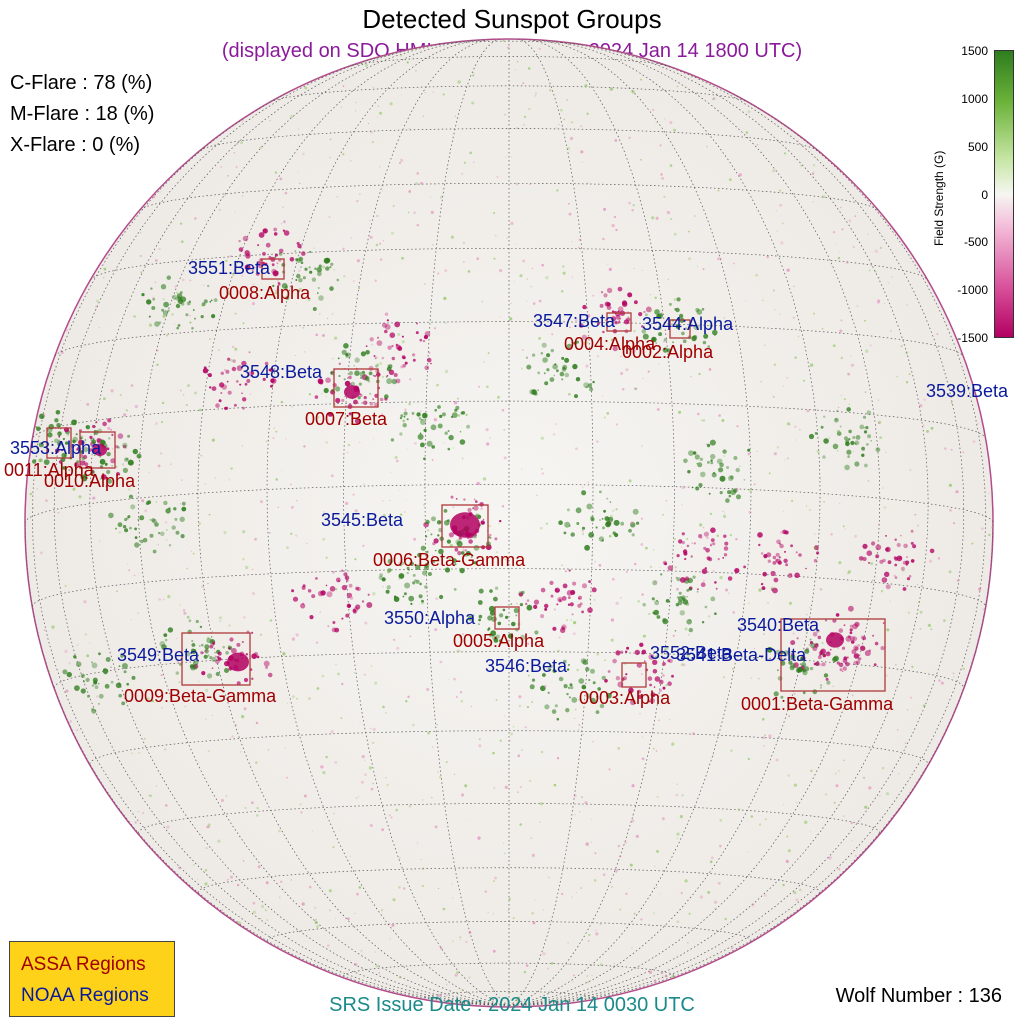 This screenshot has width=1024, height=1024. I want to click on region-box, so click(634, 675).